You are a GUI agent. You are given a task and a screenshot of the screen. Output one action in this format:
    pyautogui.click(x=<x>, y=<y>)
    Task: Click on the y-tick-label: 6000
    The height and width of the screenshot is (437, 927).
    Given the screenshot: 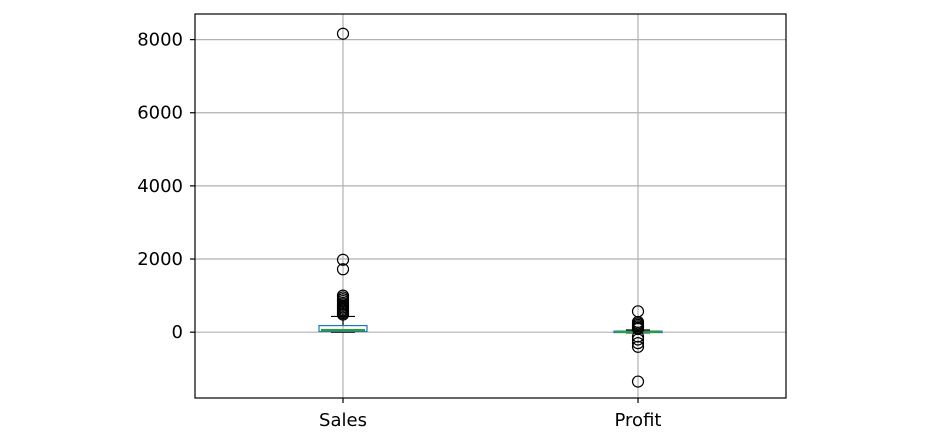 What is the action you would take?
    pyautogui.click(x=160, y=113)
    